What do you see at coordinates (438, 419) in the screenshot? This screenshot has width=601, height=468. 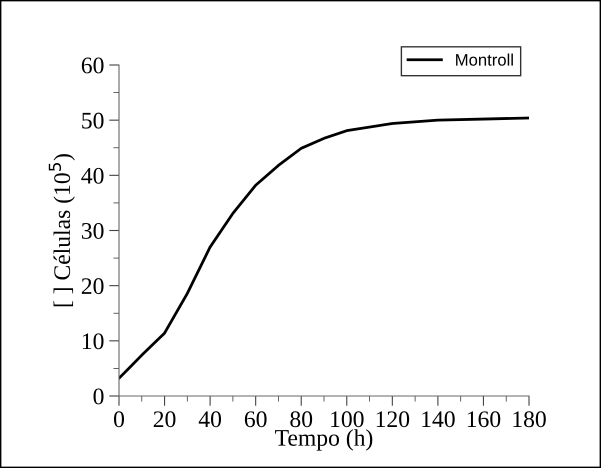 I see `x-tick-label: 140` at bounding box center [438, 419].